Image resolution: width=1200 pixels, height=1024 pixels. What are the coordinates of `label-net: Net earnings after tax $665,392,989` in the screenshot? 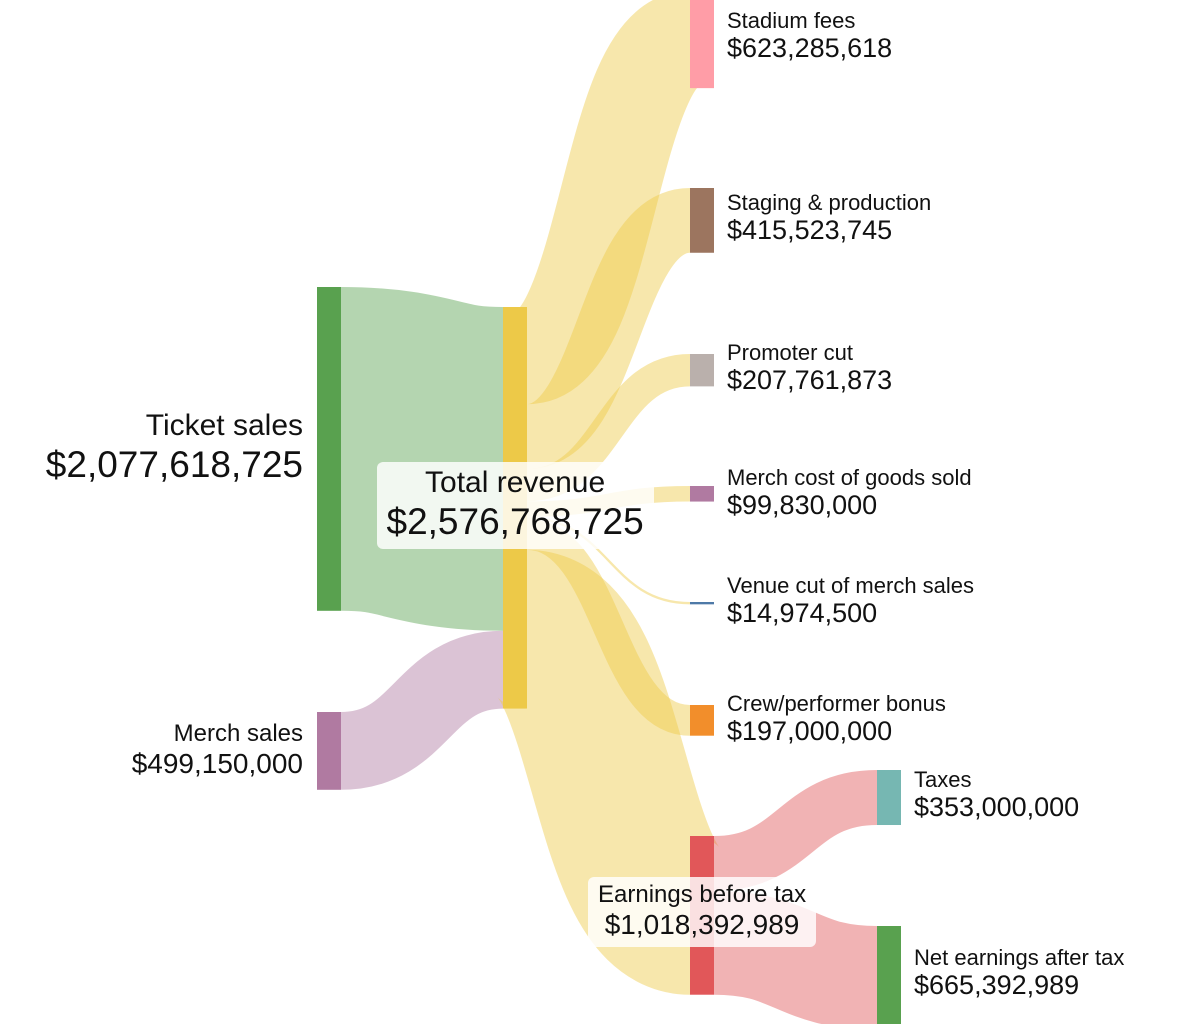 It's located at (1019, 973).